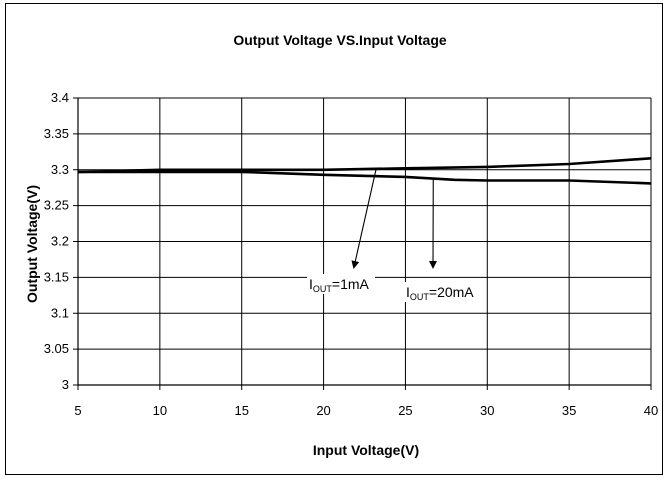 This screenshot has width=670, height=479. Describe the element at coordinates (65, 384) in the screenshot. I see `y-tick-label-0: 3` at that location.